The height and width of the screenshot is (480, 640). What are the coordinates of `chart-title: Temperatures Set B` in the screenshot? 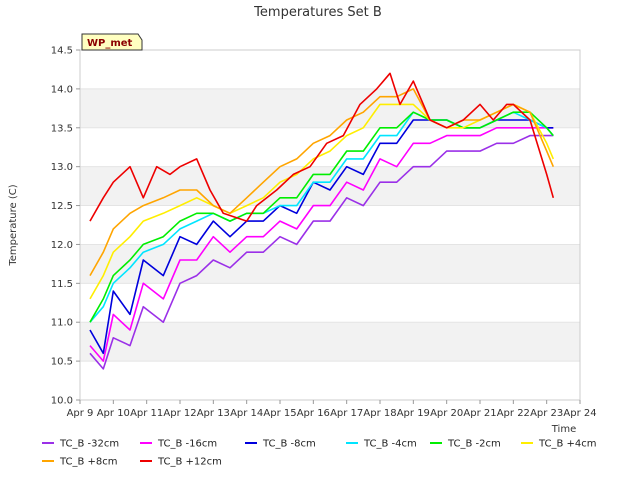 It's located at (317, 12).